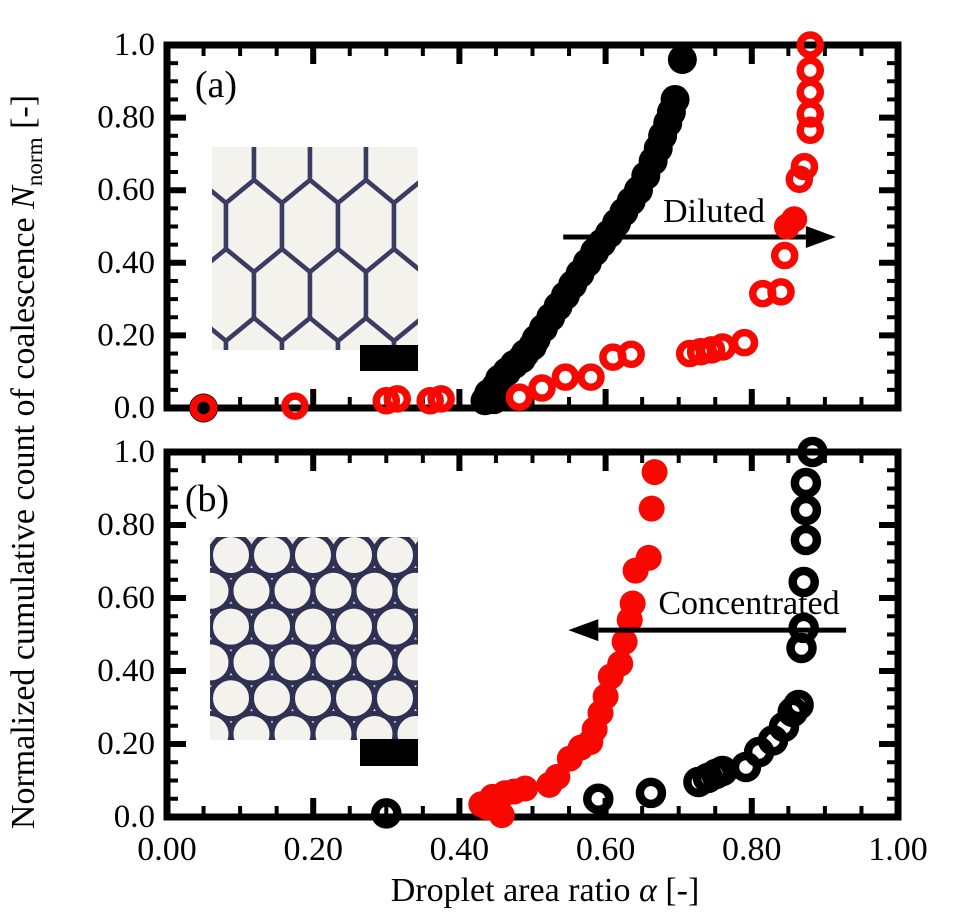 This screenshot has height=922, width=955. I want to click on x-axis-title: Droplet area ratio α [-], so click(545, 891).